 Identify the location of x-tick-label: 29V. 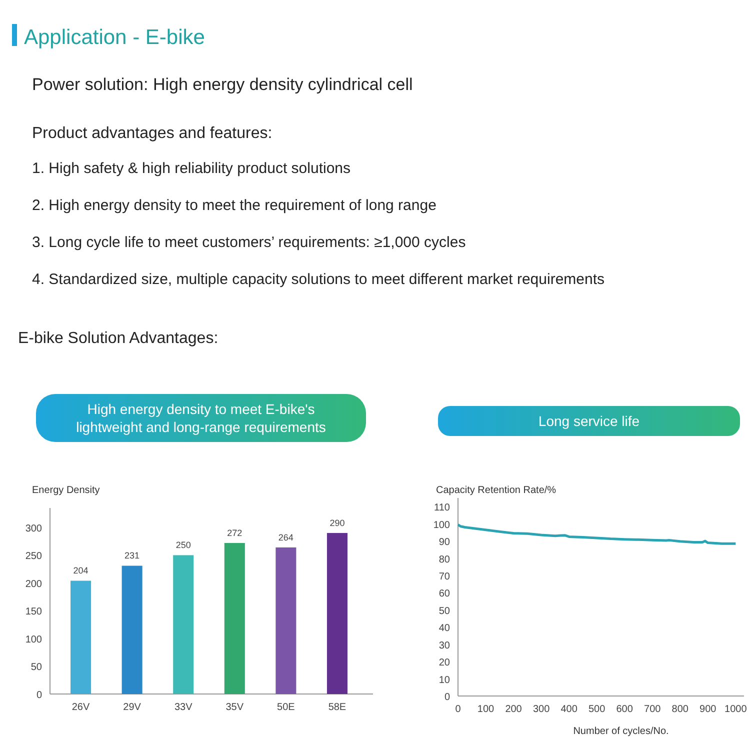
(132, 707).